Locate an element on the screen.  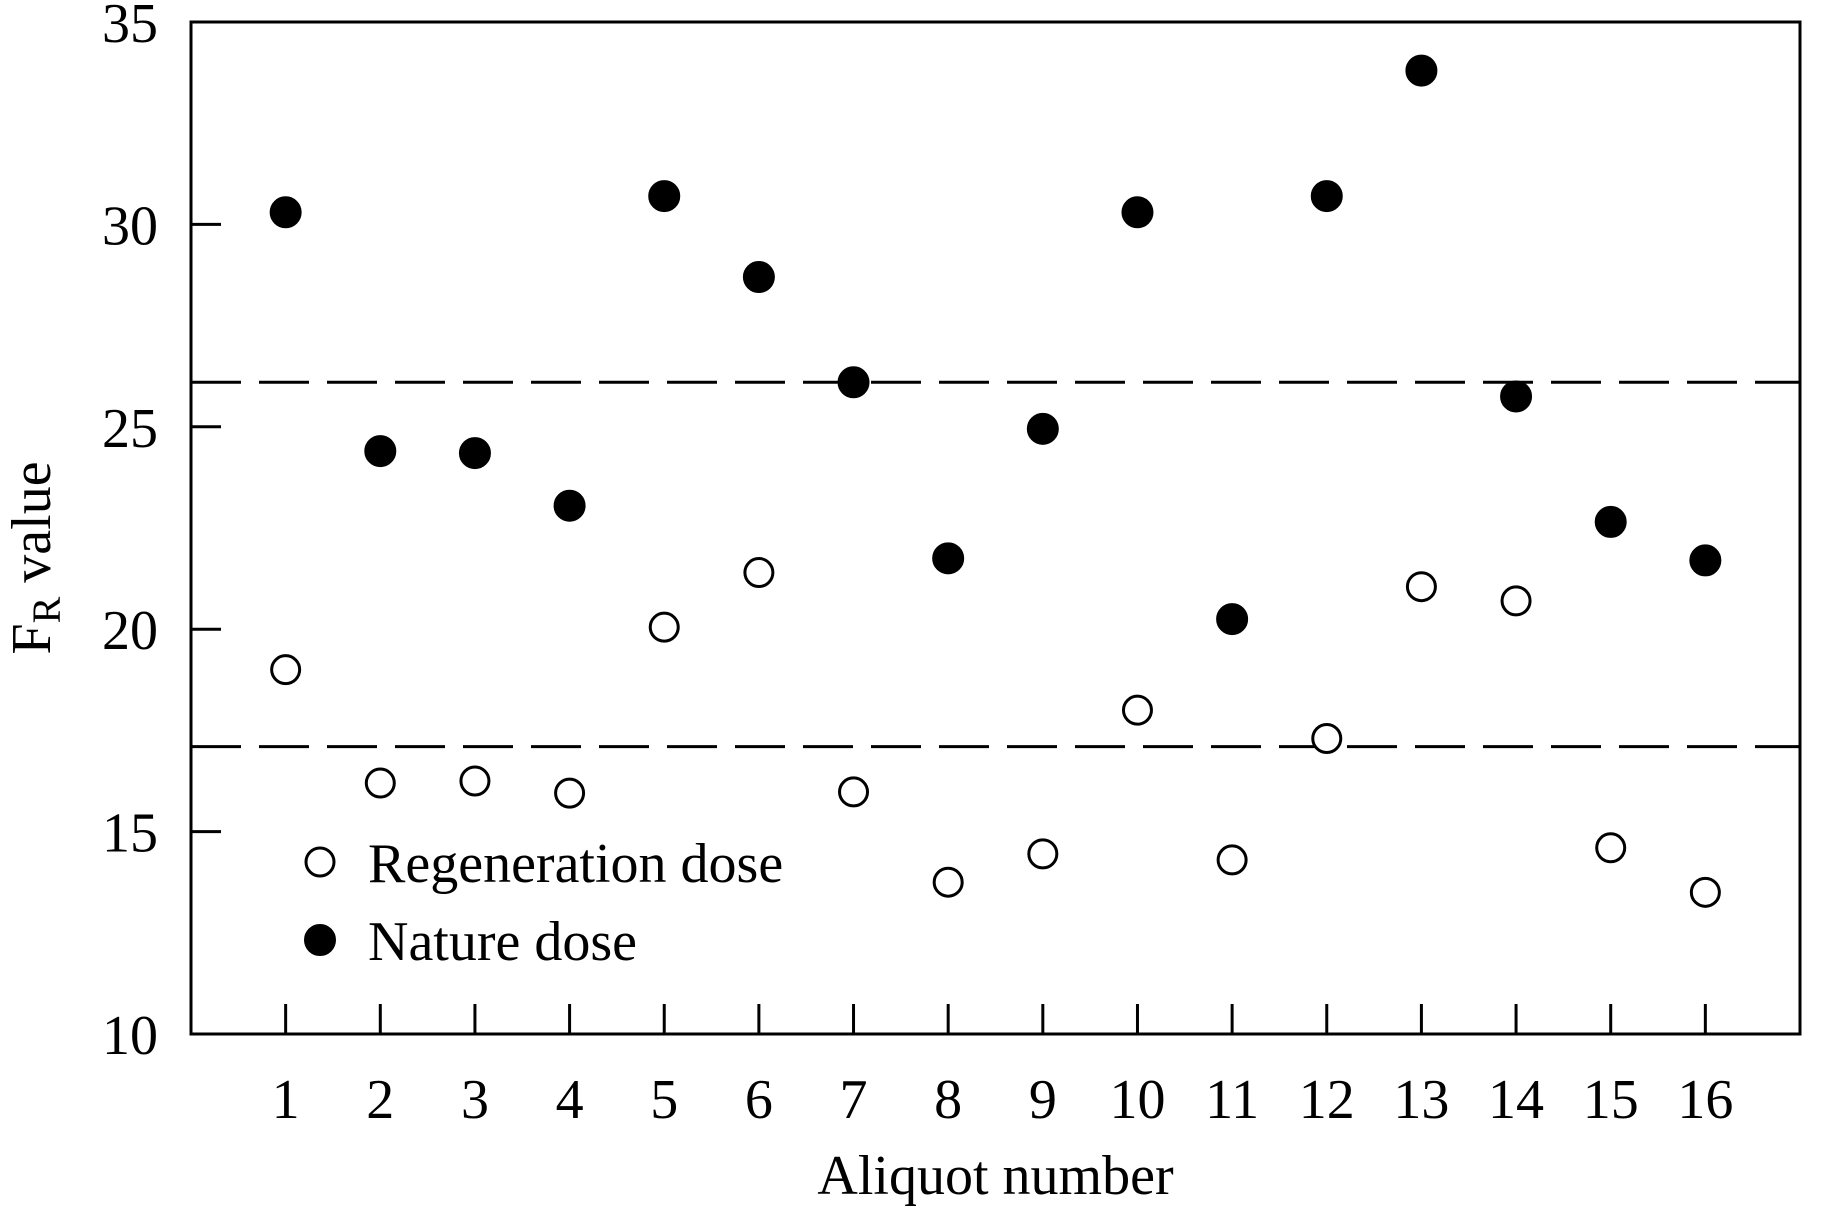
y-axis-ticks: 10 15 20 25 30 35 is located at coordinates (161, 533).